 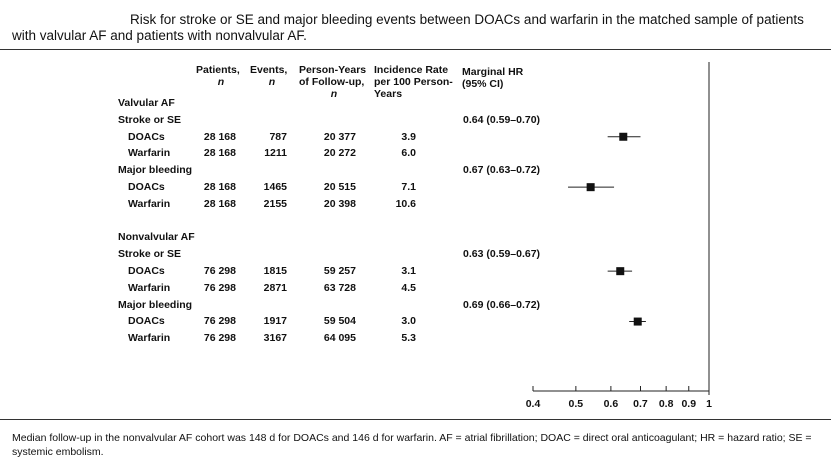 What do you see at coordinates (640, 404) in the screenshot?
I see `x-tick-label: 0.7` at bounding box center [640, 404].